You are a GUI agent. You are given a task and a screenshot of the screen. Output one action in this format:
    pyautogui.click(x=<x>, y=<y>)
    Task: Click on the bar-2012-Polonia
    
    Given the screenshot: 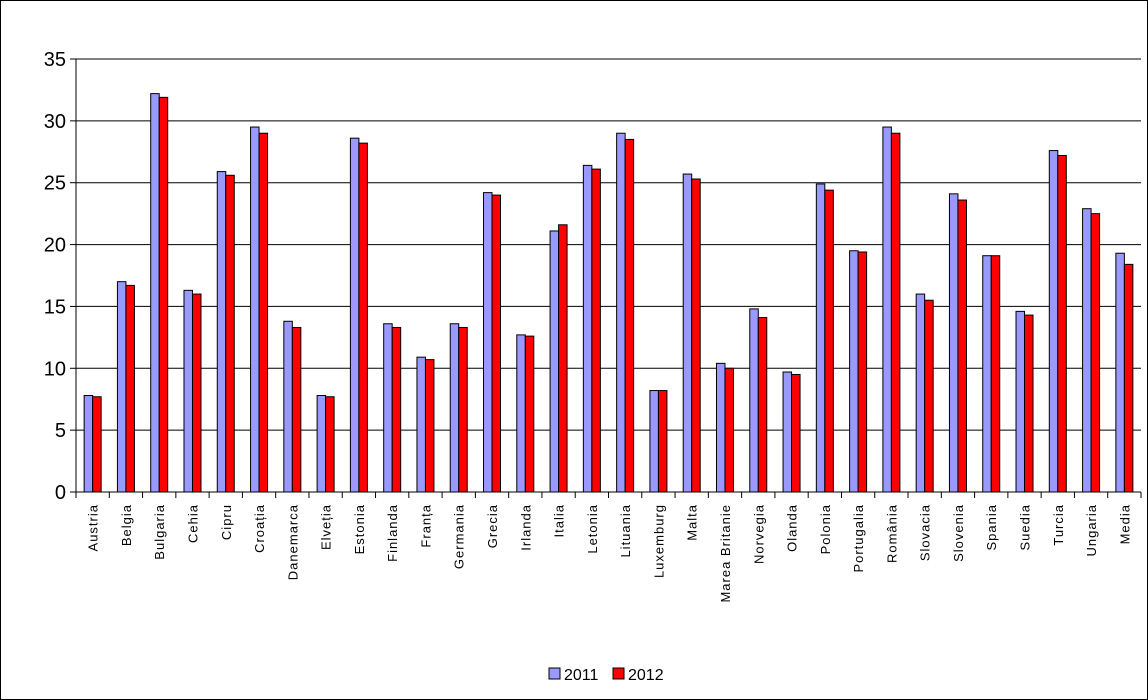 What is the action you would take?
    pyautogui.click(x=829, y=341)
    